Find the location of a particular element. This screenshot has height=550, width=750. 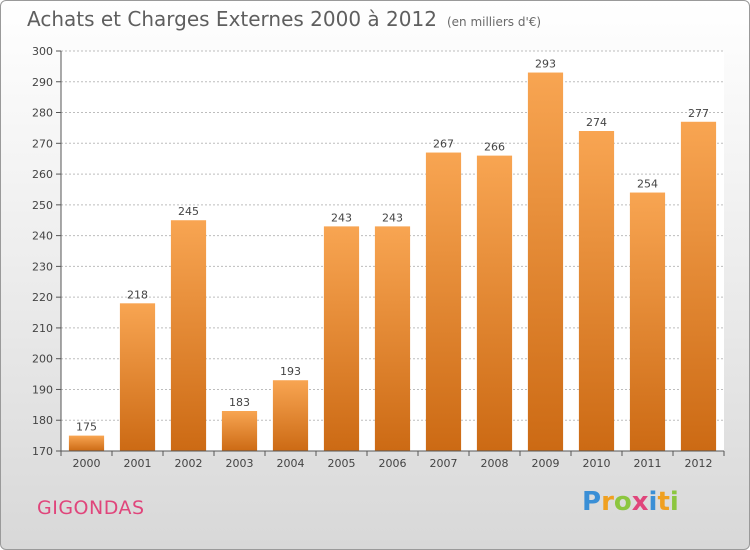

bar-2002 is located at coordinates (188, 335).